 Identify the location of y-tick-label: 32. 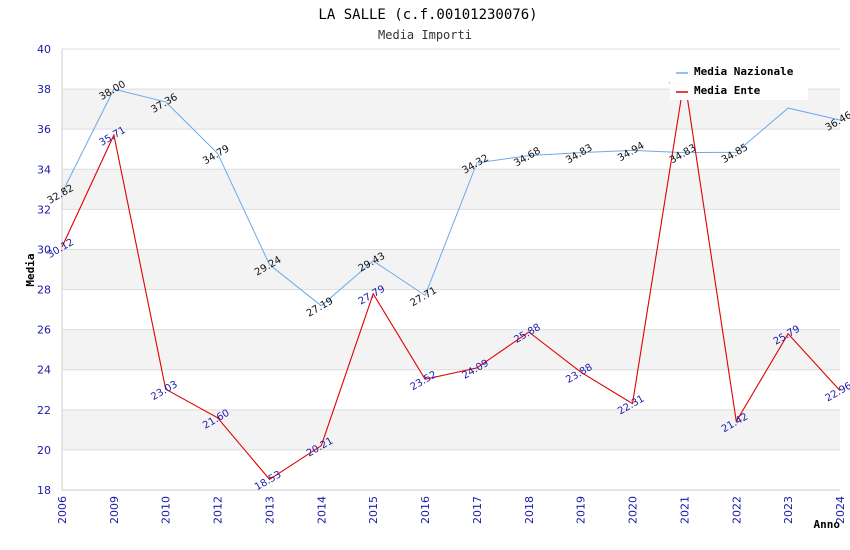
(44, 209).